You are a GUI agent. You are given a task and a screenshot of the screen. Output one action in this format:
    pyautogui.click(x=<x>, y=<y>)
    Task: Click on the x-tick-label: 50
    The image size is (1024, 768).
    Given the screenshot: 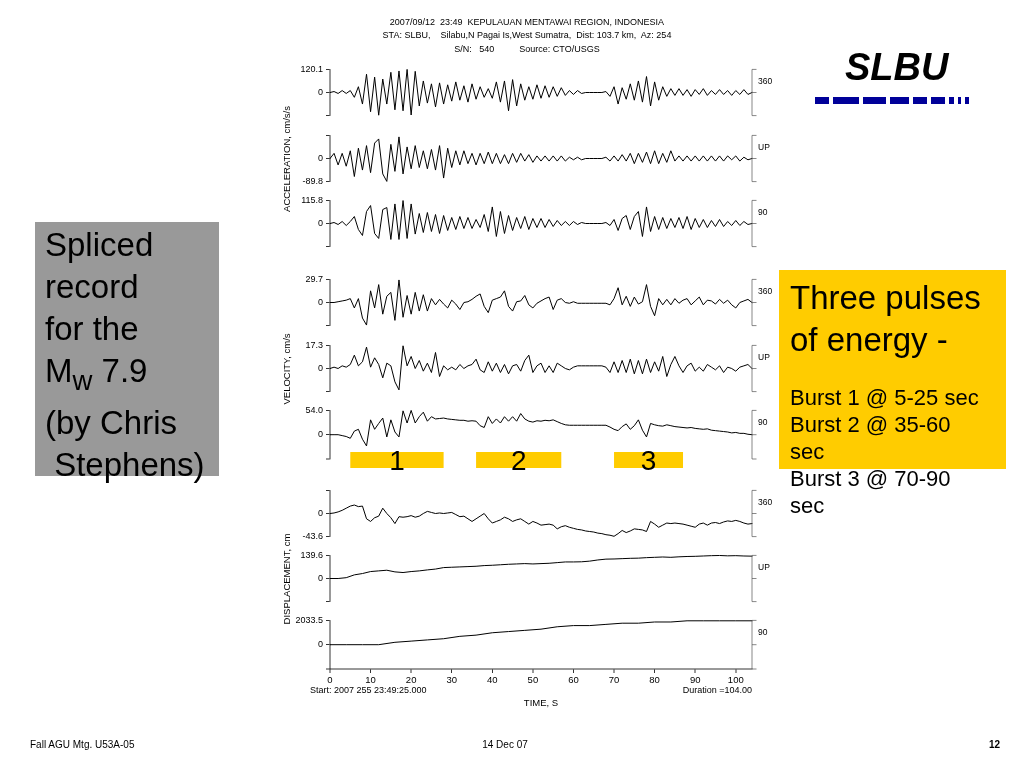 What is the action you would take?
    pyautogui.click(x=533, y=680)
    